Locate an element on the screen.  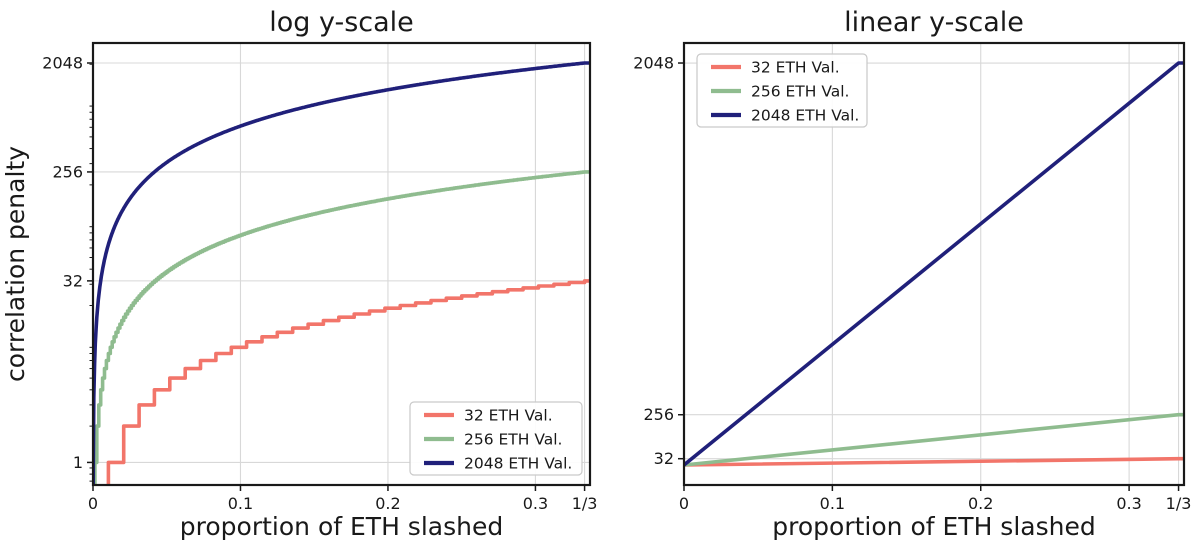
y-tick-label: 1 is located at coordinates (78, 462).